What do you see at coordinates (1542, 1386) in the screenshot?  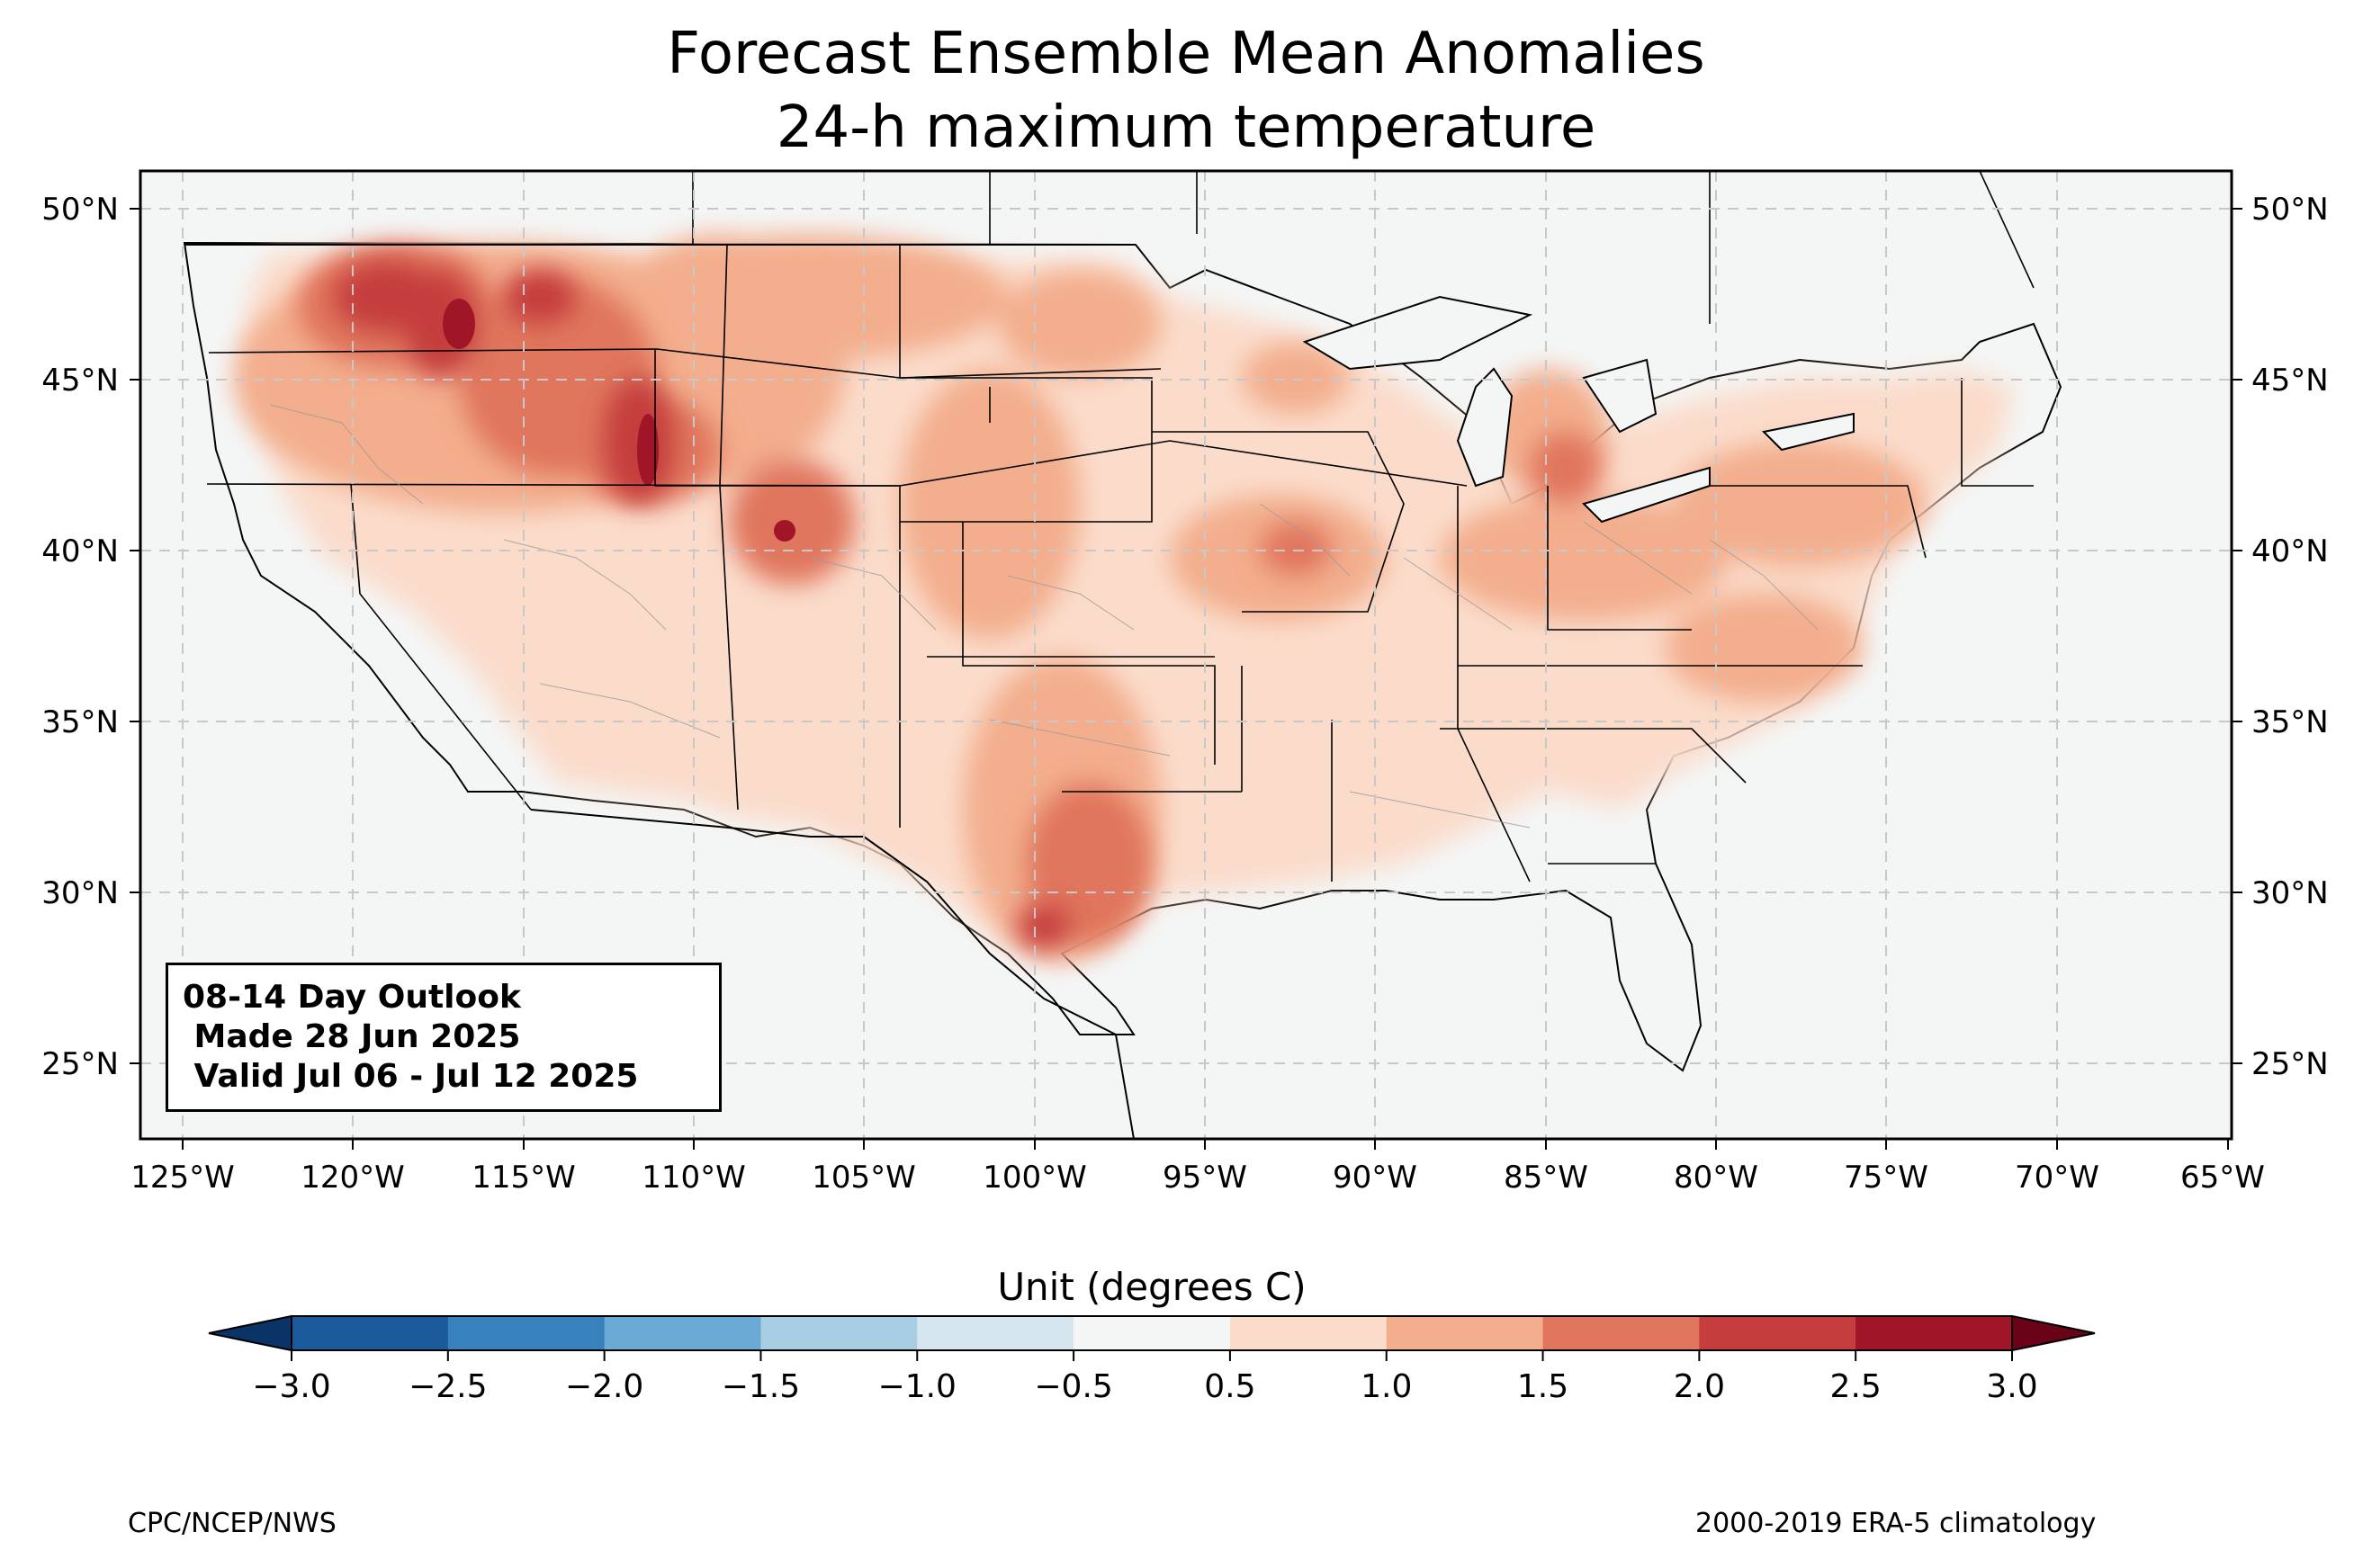 I see `colorbar-tick-label: 1.5` at bounding box center [1542, 1386].